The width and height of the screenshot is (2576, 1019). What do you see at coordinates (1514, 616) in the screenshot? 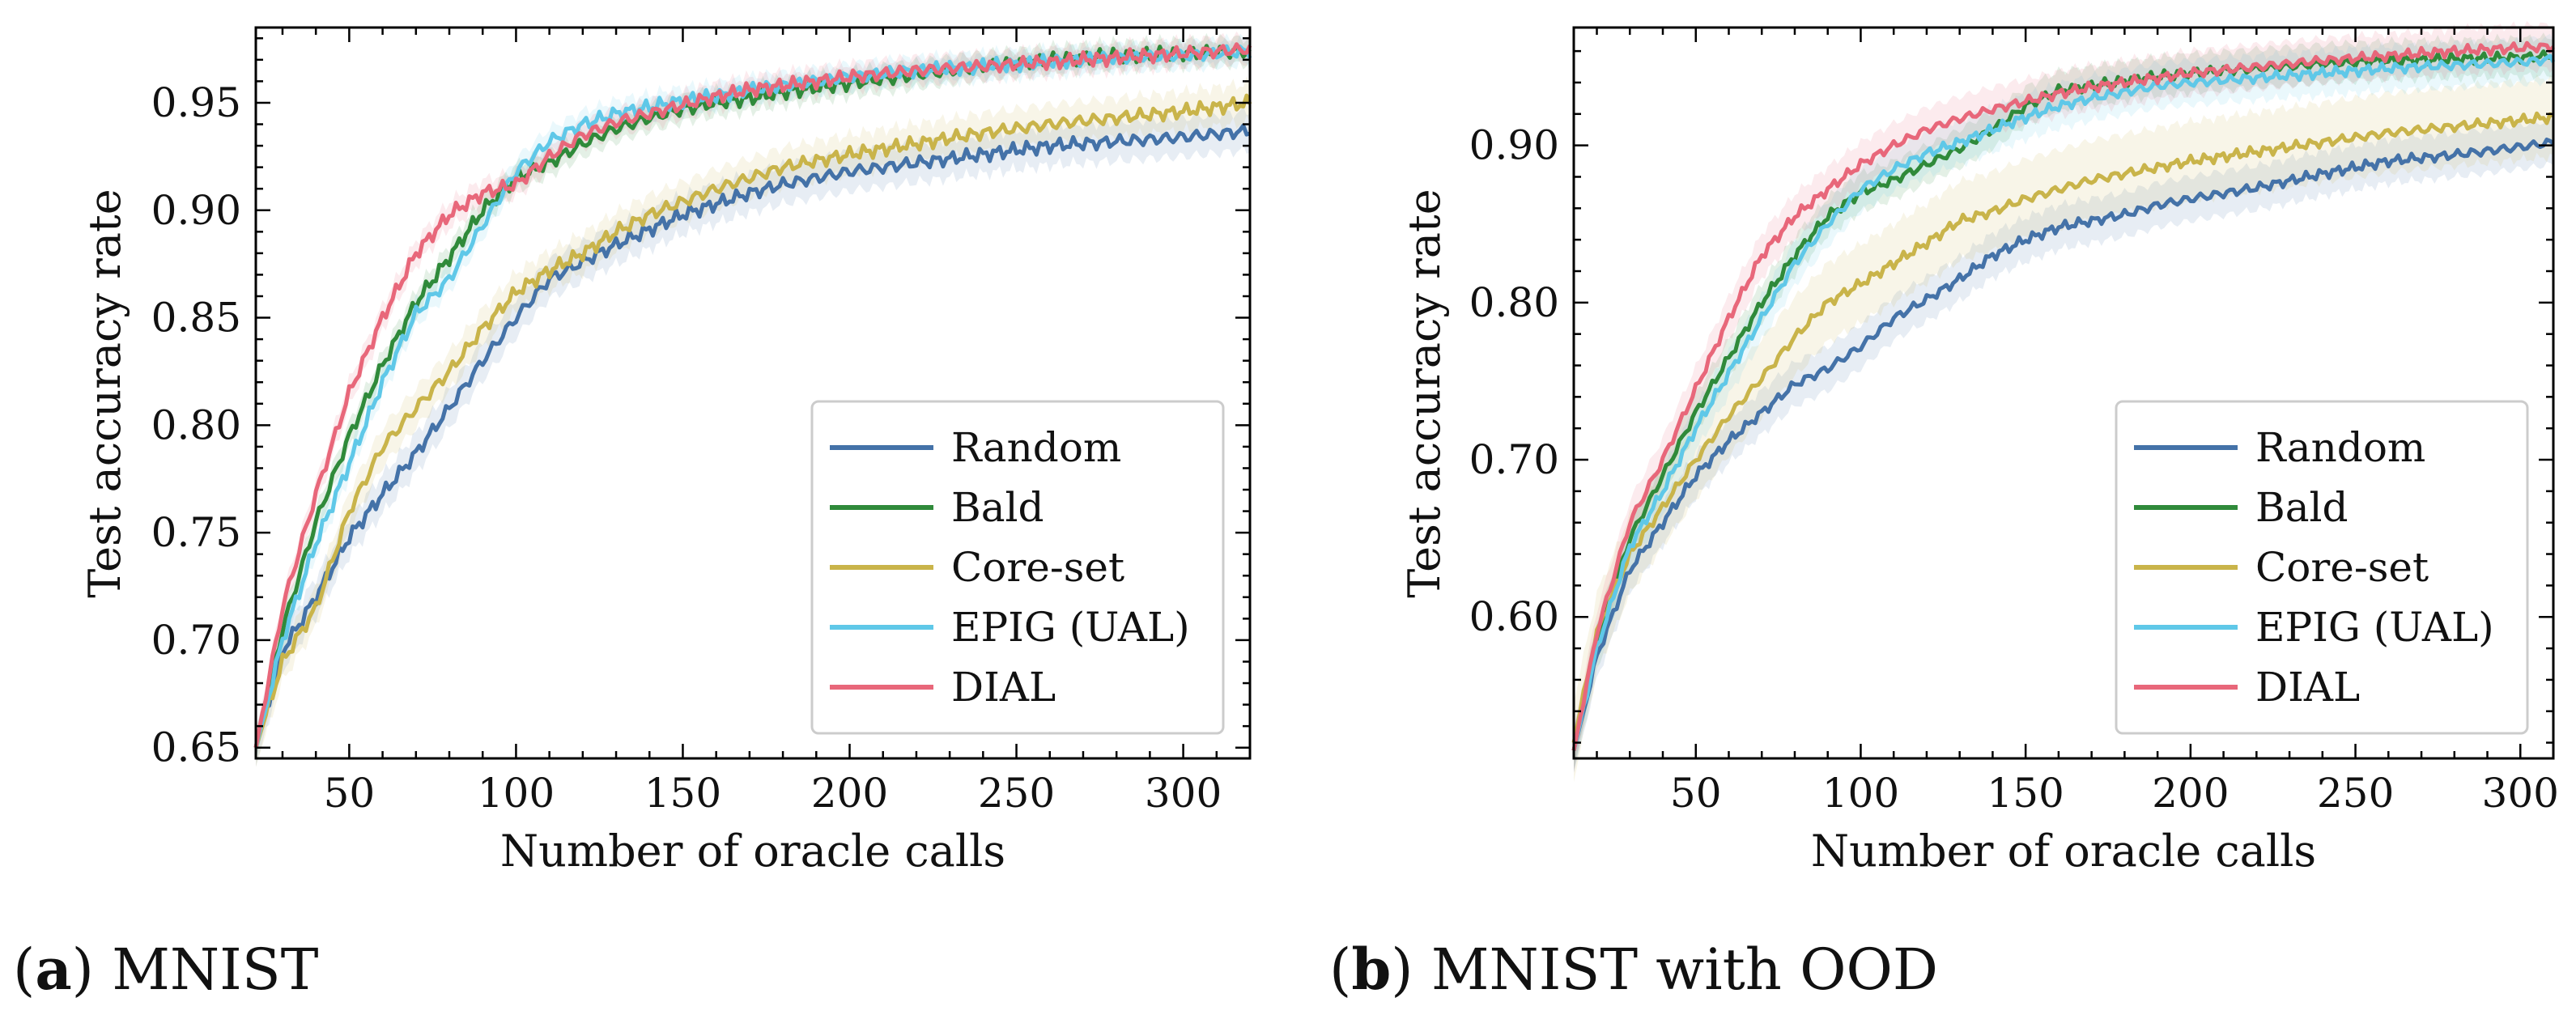
I see `y-tick-label: 0.60` at bounding box center [1514, 616].